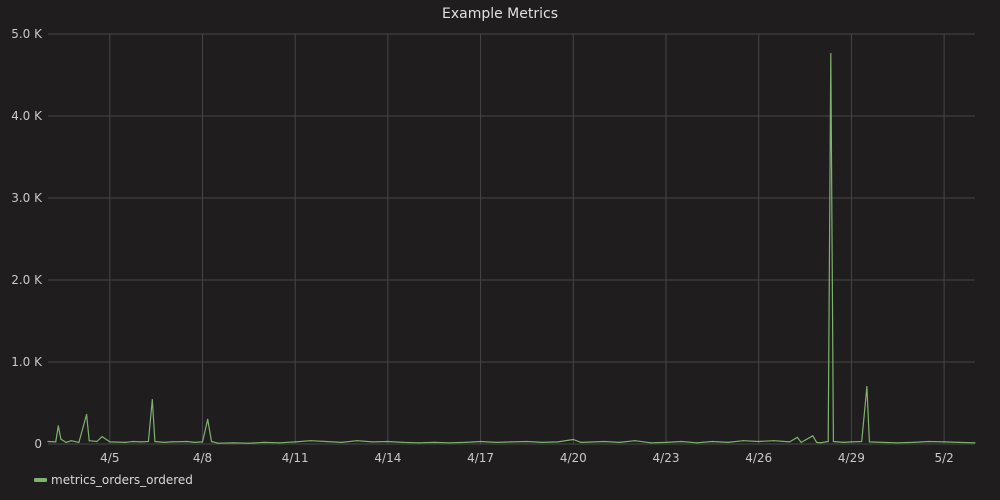 The height and width of the screenshot is (500, 1000). Describe the element at coordinates (573, 458) in the screenshot. I see `x-tick-label: 4/20` at that location.